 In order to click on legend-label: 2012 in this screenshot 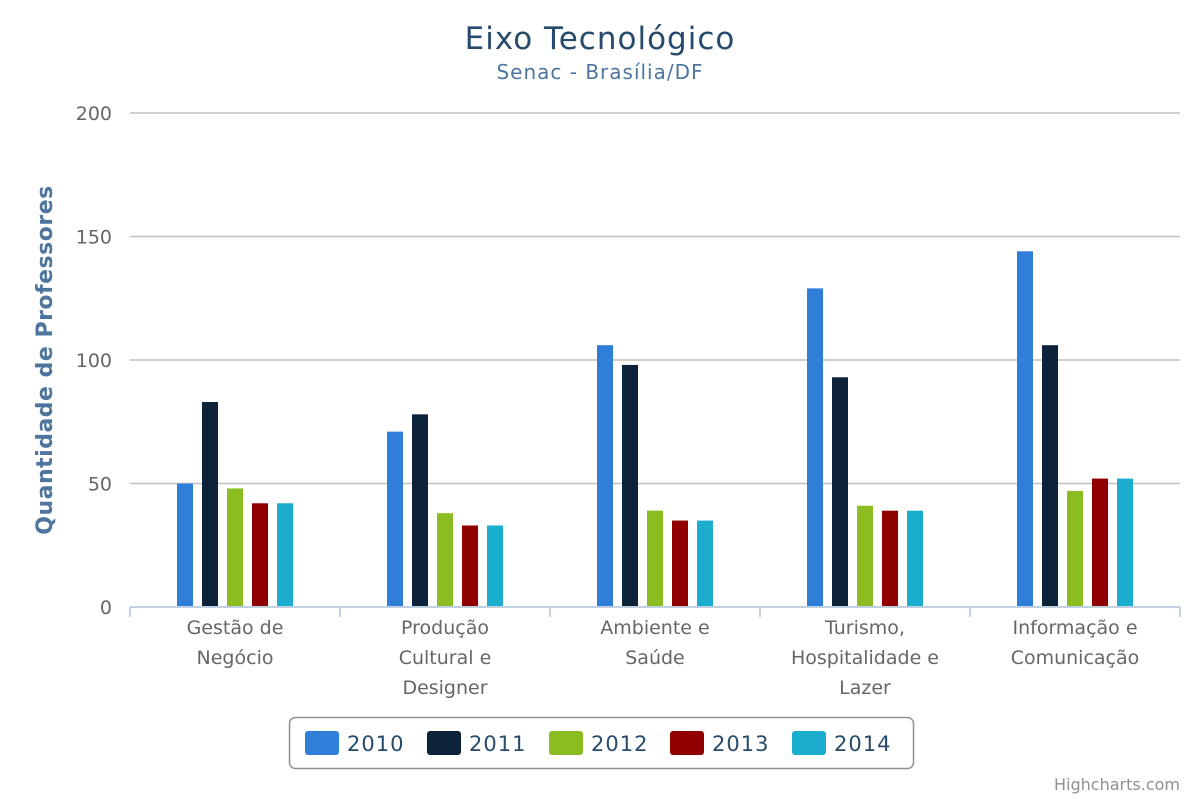, I will do `click(619, 744)`.